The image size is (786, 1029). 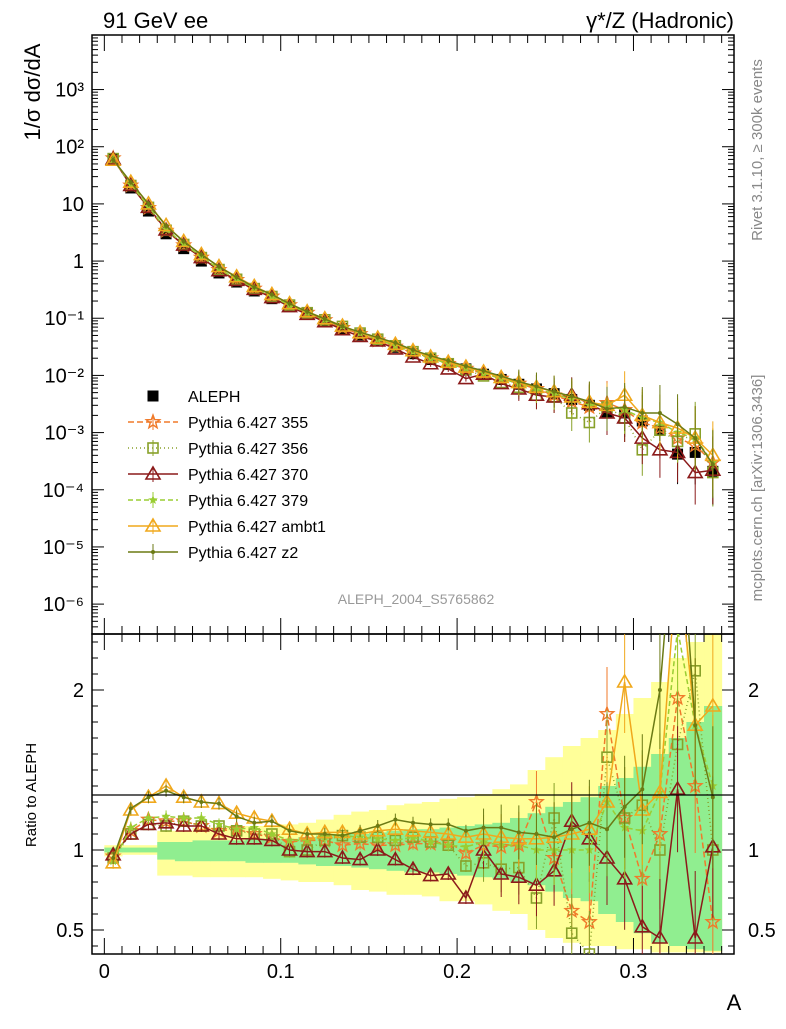 I want to click on legend-label-p370: Pythia 6.427 370, so click(x=248, y=475).